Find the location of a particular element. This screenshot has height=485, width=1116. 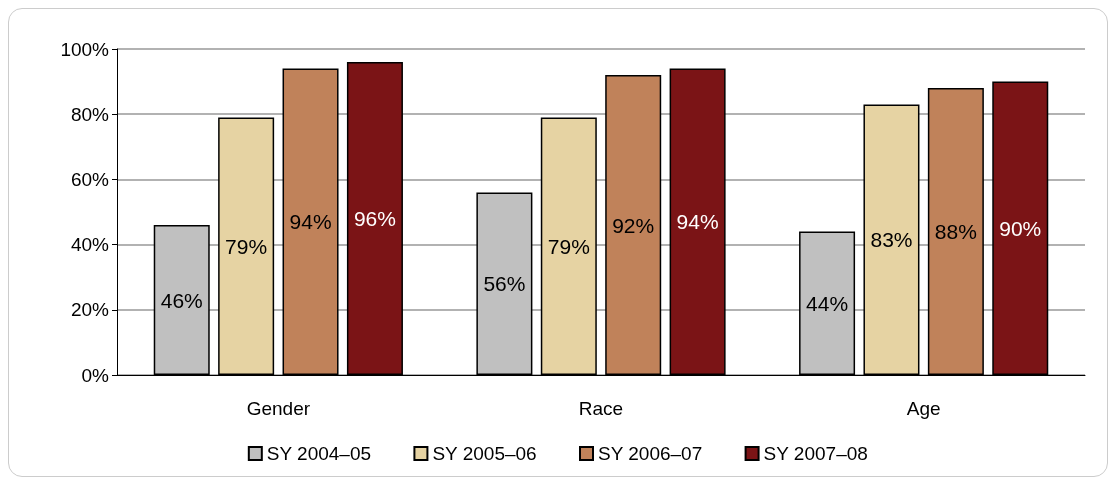

data-label: 44% is located at coordinates (827, 303).